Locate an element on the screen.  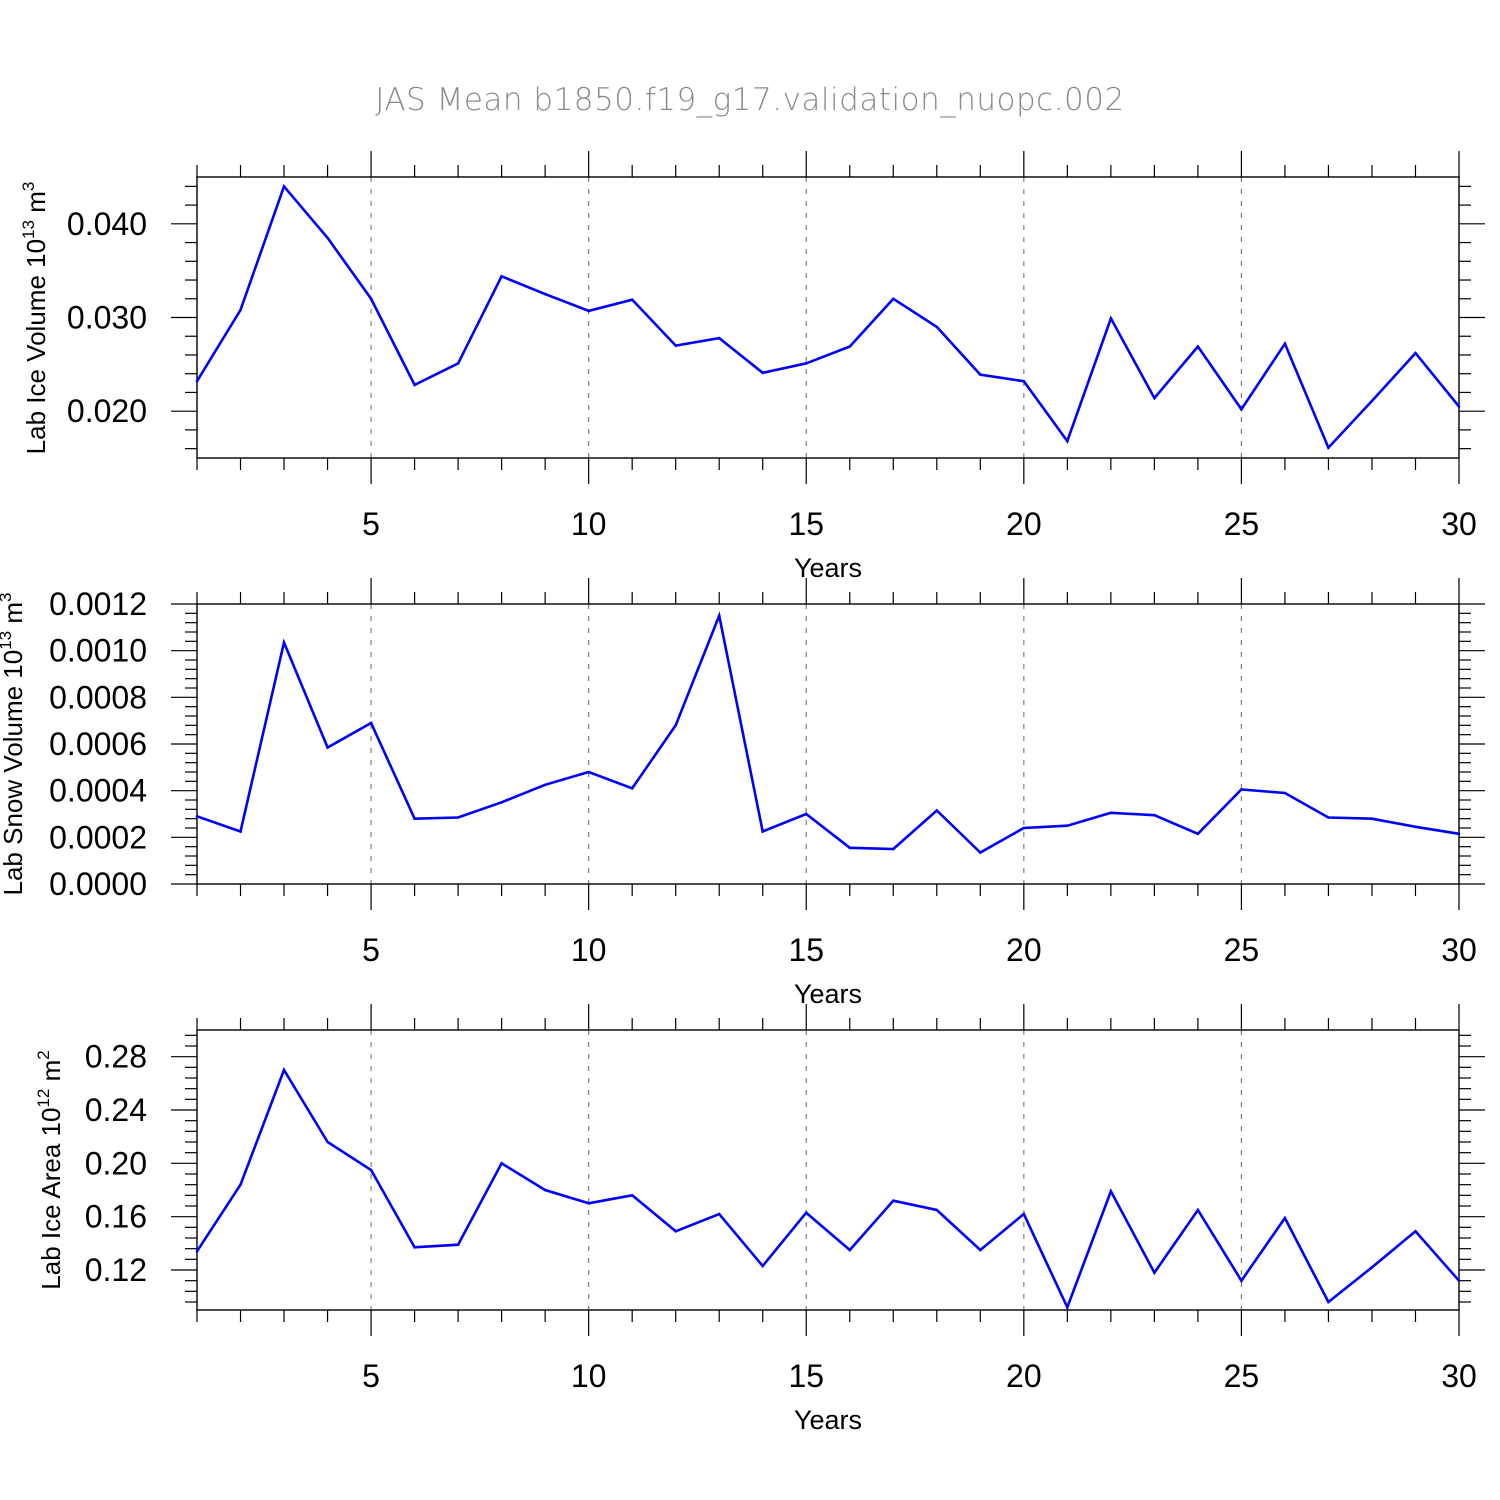
y-axis-label: Lab Ice Volume 1013 m3 is located at coordinates (35, 318).